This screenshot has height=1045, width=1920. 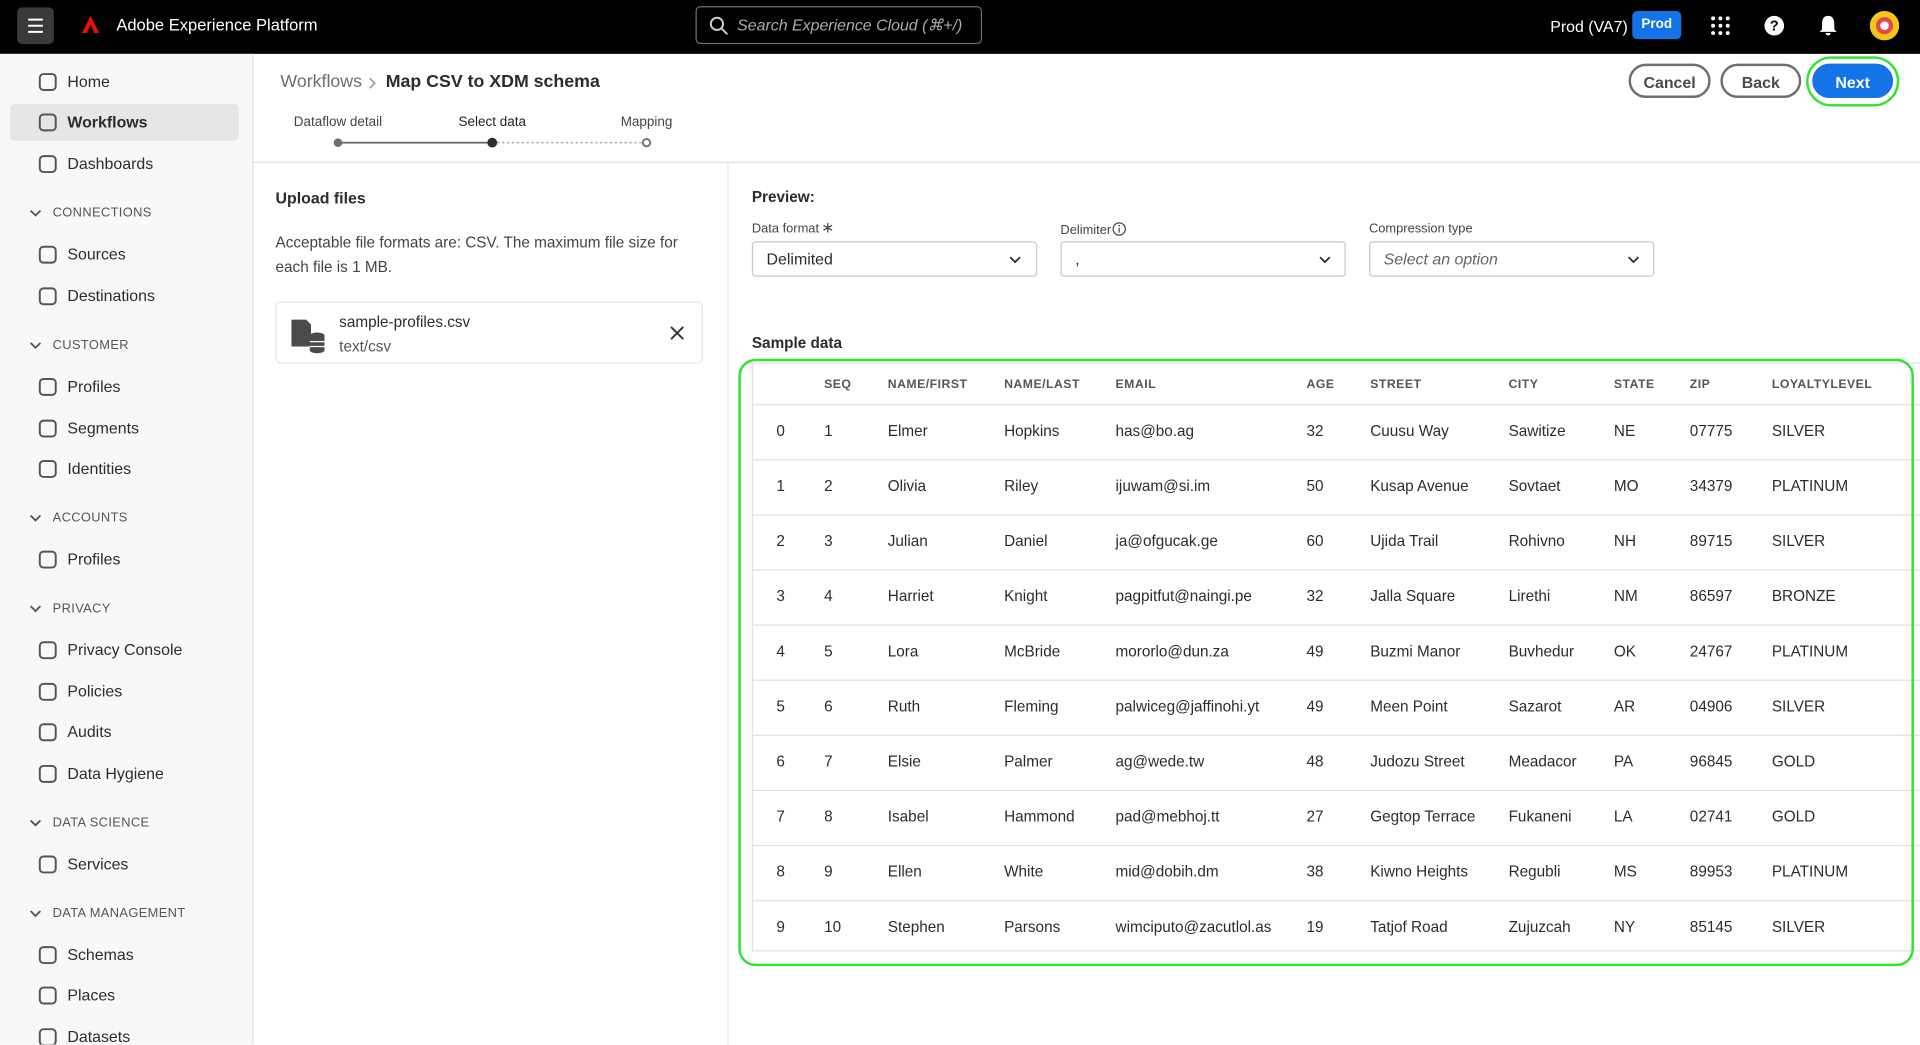 What do you see at coordinates (124, 122) in the screenshot?
I see `nav-item: Workflows` at bounding box center [124, 122].